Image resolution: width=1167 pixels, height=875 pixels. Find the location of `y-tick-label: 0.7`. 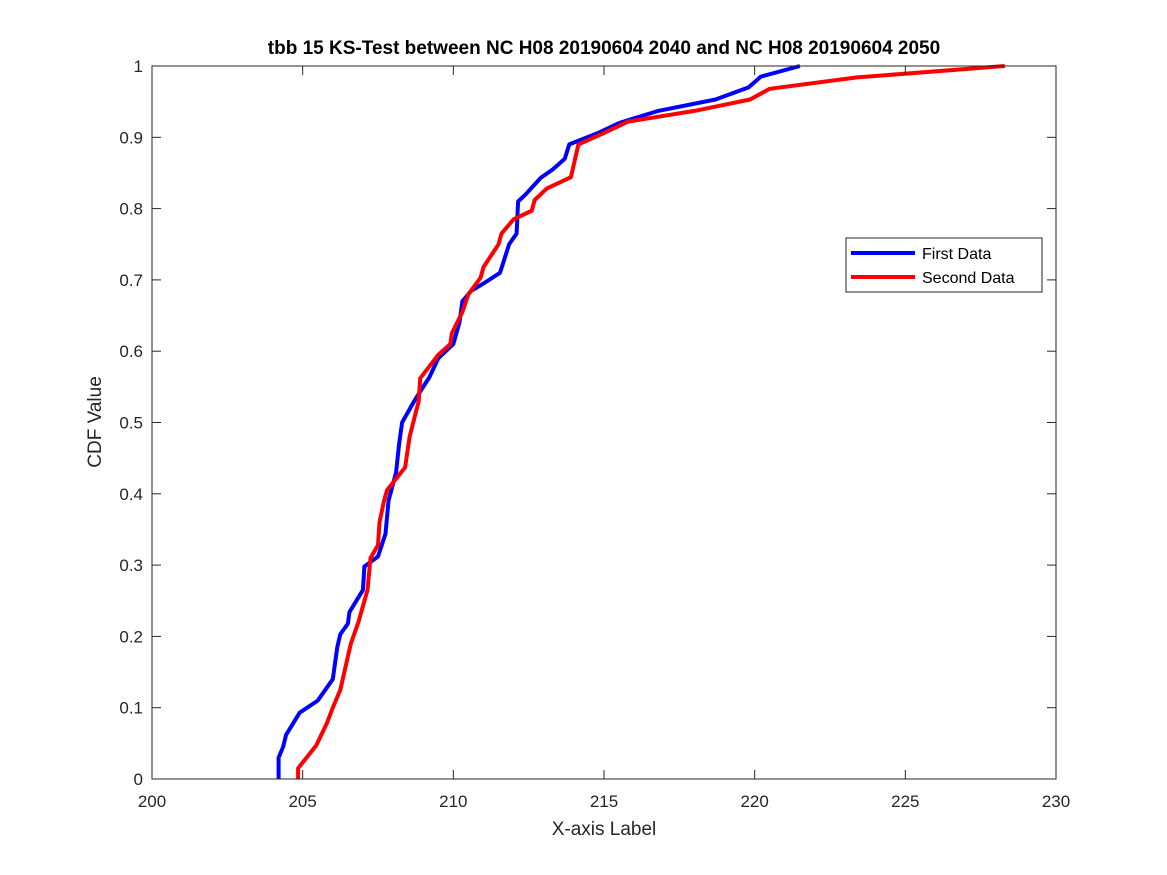

y-tick-label: 0.7 is located at coordinates (131, 280).